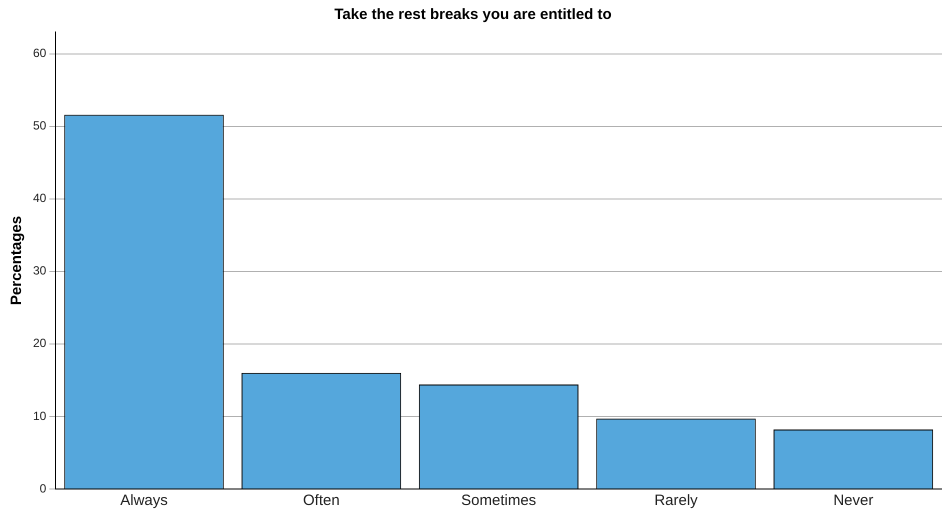  I want to click on y-tick-label: 0, so click(43, 488).